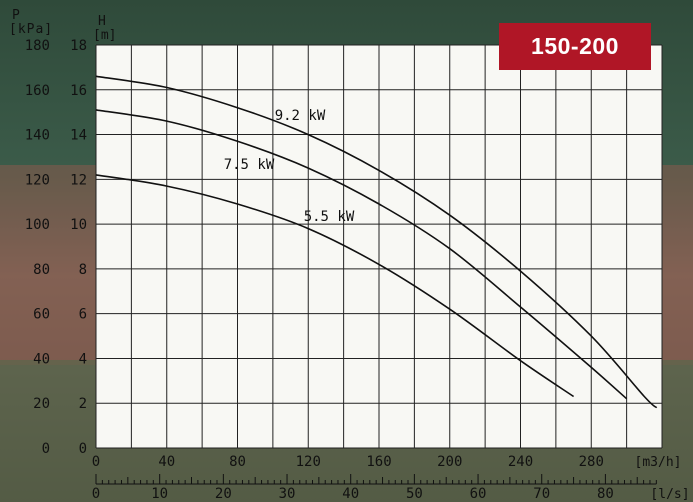 The width and height of the screenshot is (693, 502). I want to click on p-tick-label: 60, so click(41, 315).